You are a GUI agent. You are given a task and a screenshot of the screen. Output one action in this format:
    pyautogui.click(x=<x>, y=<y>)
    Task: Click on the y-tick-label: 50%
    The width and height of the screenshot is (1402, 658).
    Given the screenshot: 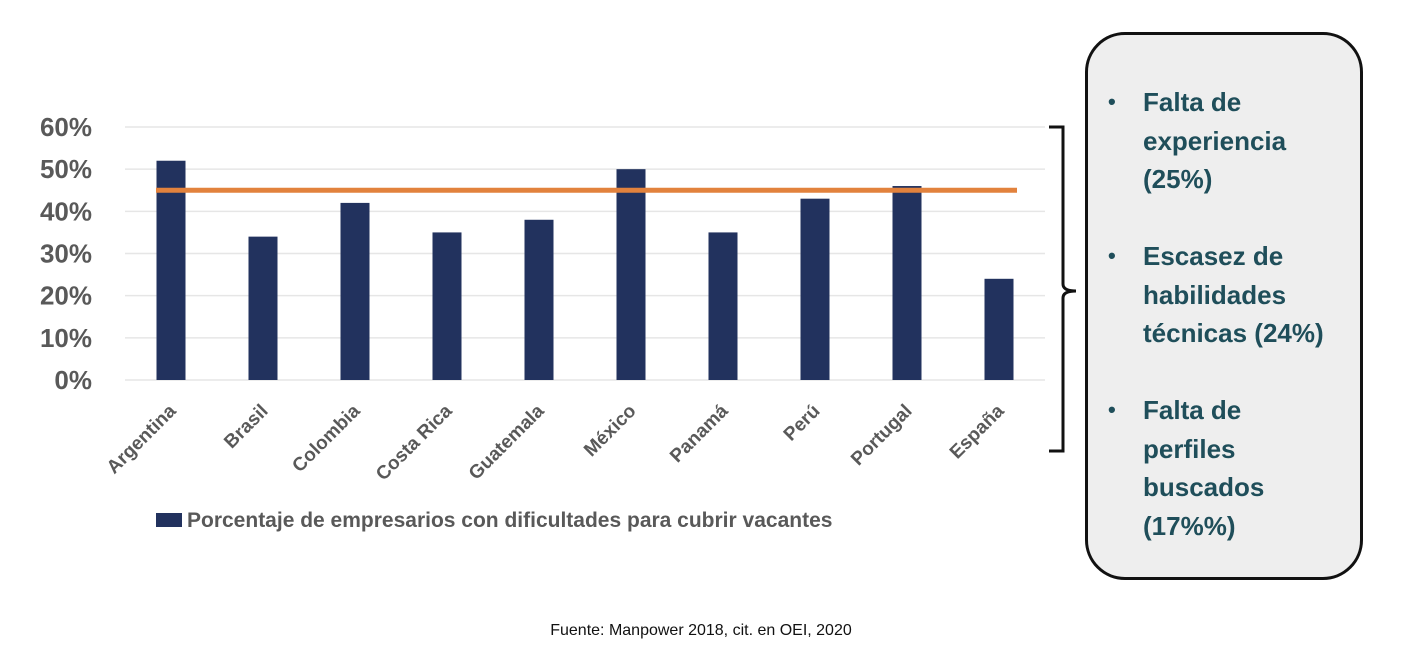 What is the action you would take?
    pyautogui.click(x=66, y=169)
    